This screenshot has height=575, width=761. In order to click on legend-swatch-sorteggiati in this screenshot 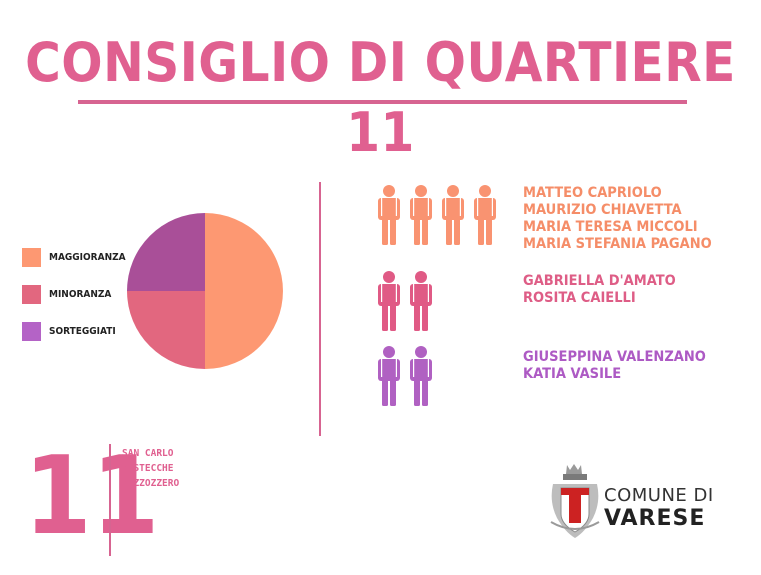, I will do `click(31, 331)`.